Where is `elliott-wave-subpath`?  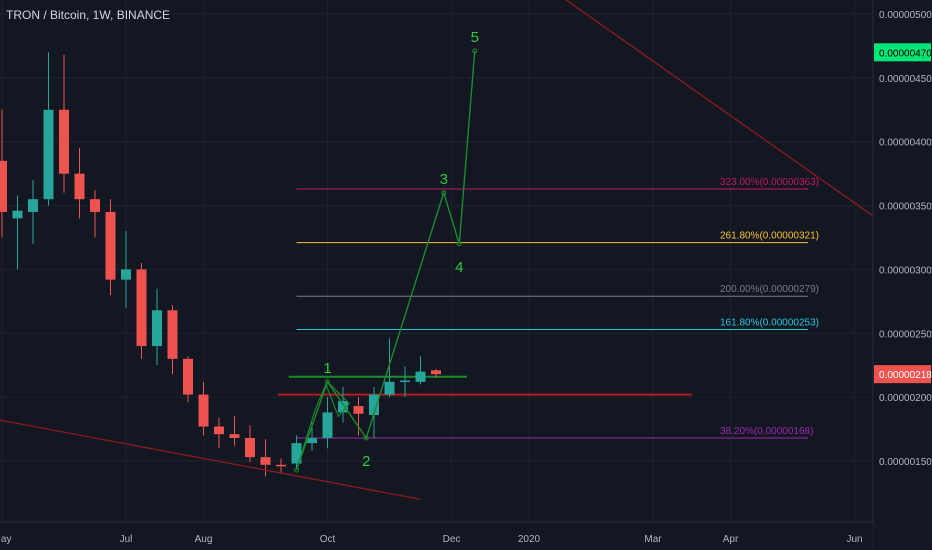 elliott-wave-subpath is located at coordinates (322, 426).